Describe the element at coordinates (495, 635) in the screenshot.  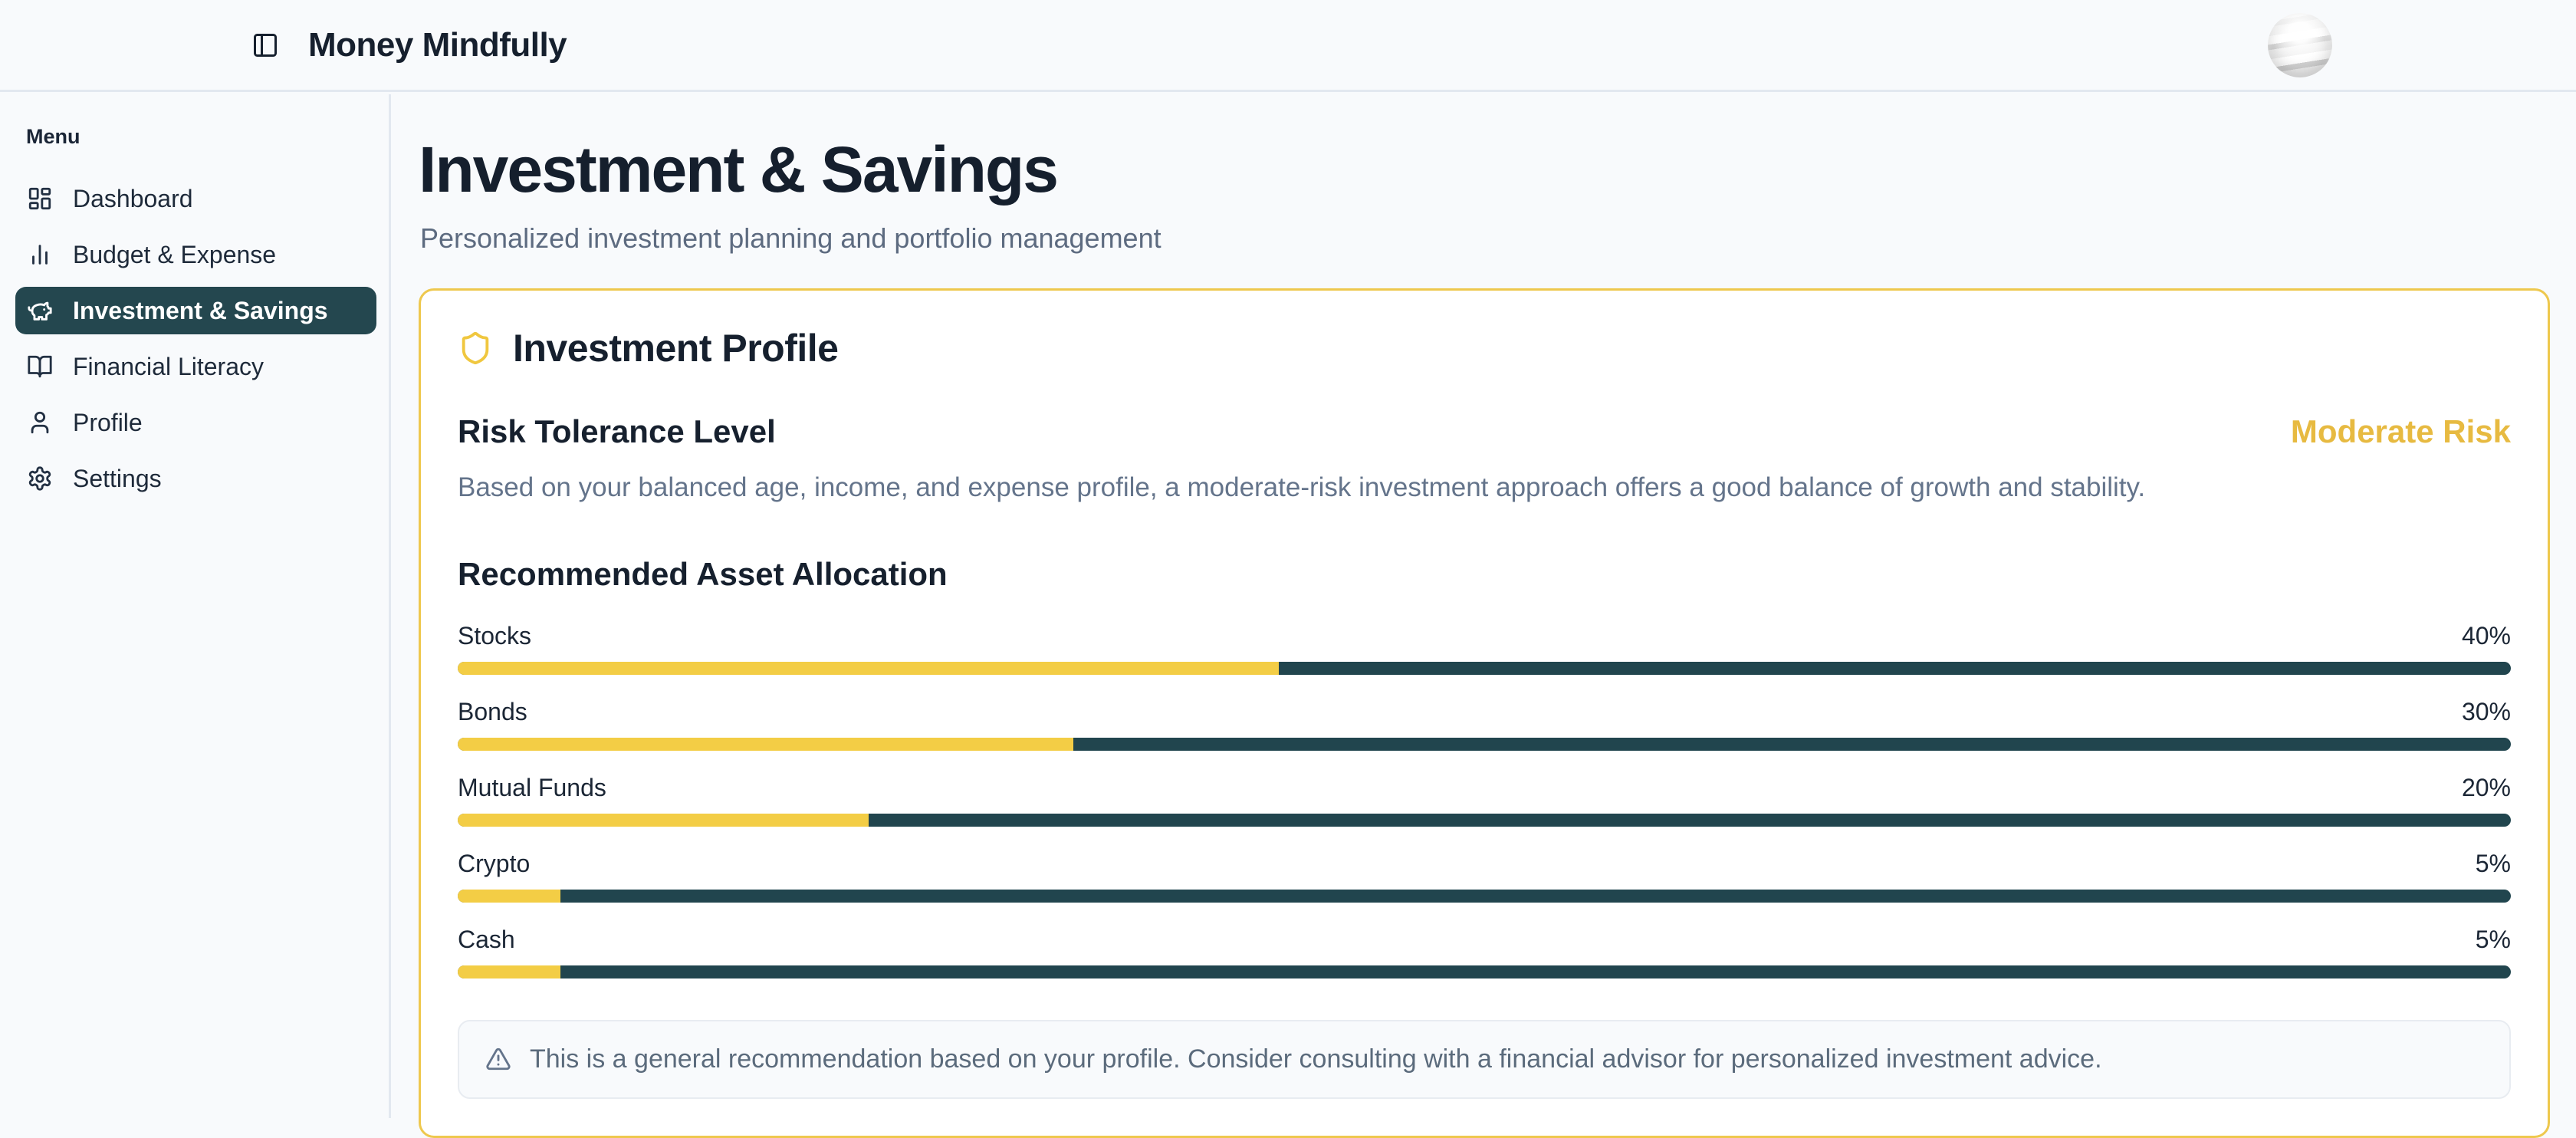
I see `allocation-label: Stocks` at that location.